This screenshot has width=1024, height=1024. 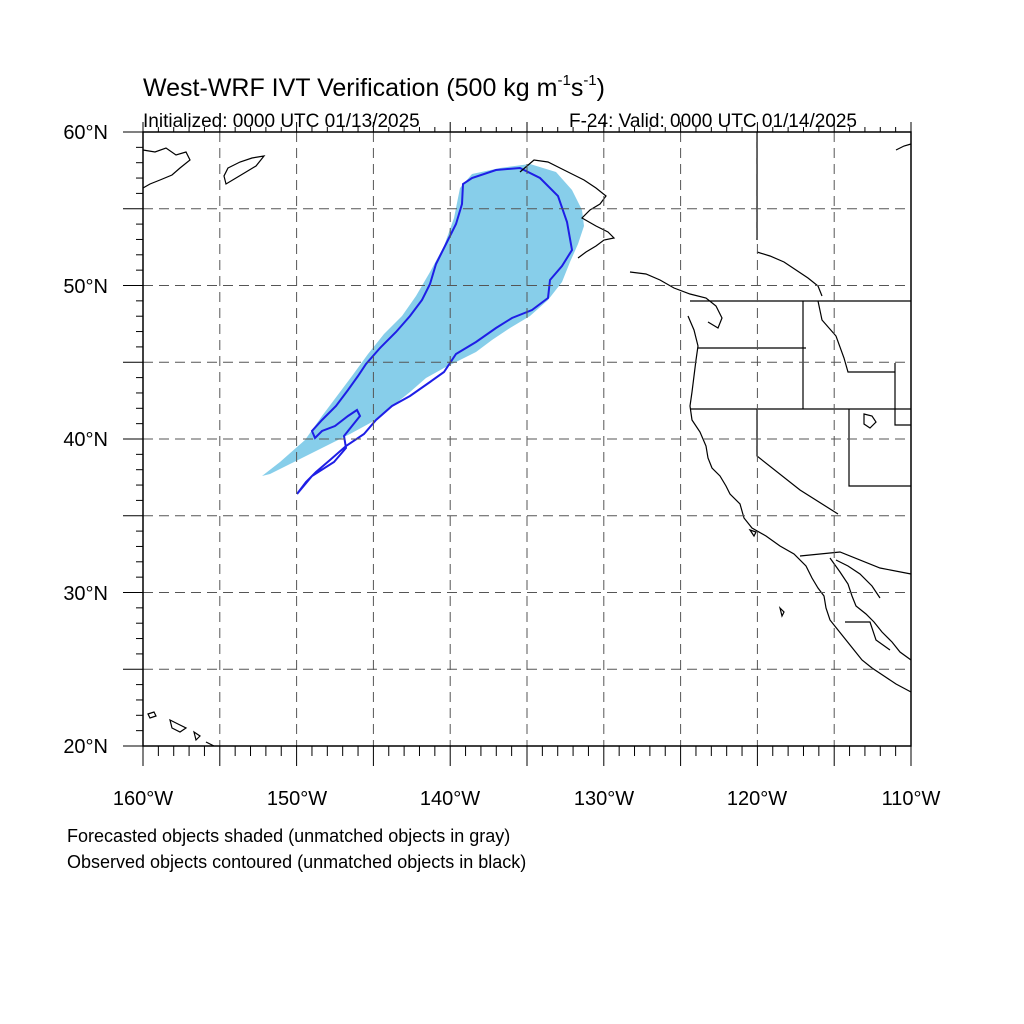 What do you see at coordinates (85, 133) in the screenshot?
I see `lat-label-60n: 60°N` at bounding box center [85, 133].